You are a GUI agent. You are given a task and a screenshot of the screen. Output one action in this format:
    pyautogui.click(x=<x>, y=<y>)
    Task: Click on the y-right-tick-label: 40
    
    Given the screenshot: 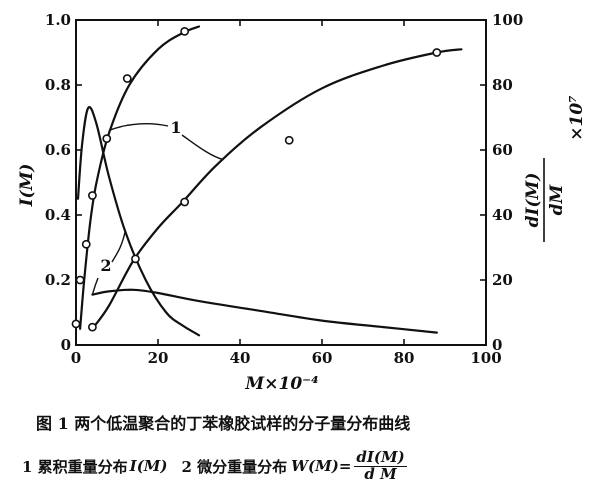 What is the action you would take?
    pyautogui.click(x=502, y=215)
    